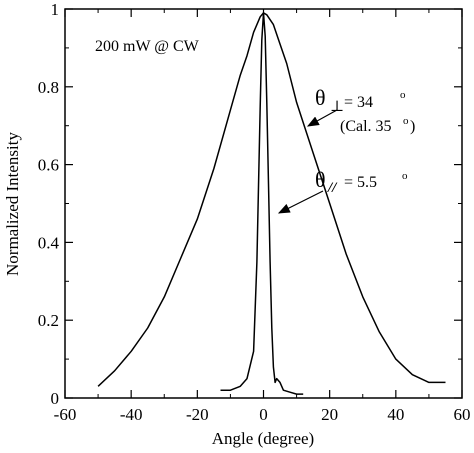 This screenshot has height=453, width=474. Describe the element at coordinates (360, 182) in the screenshot. I see `par-value: = 5.5` at that location.